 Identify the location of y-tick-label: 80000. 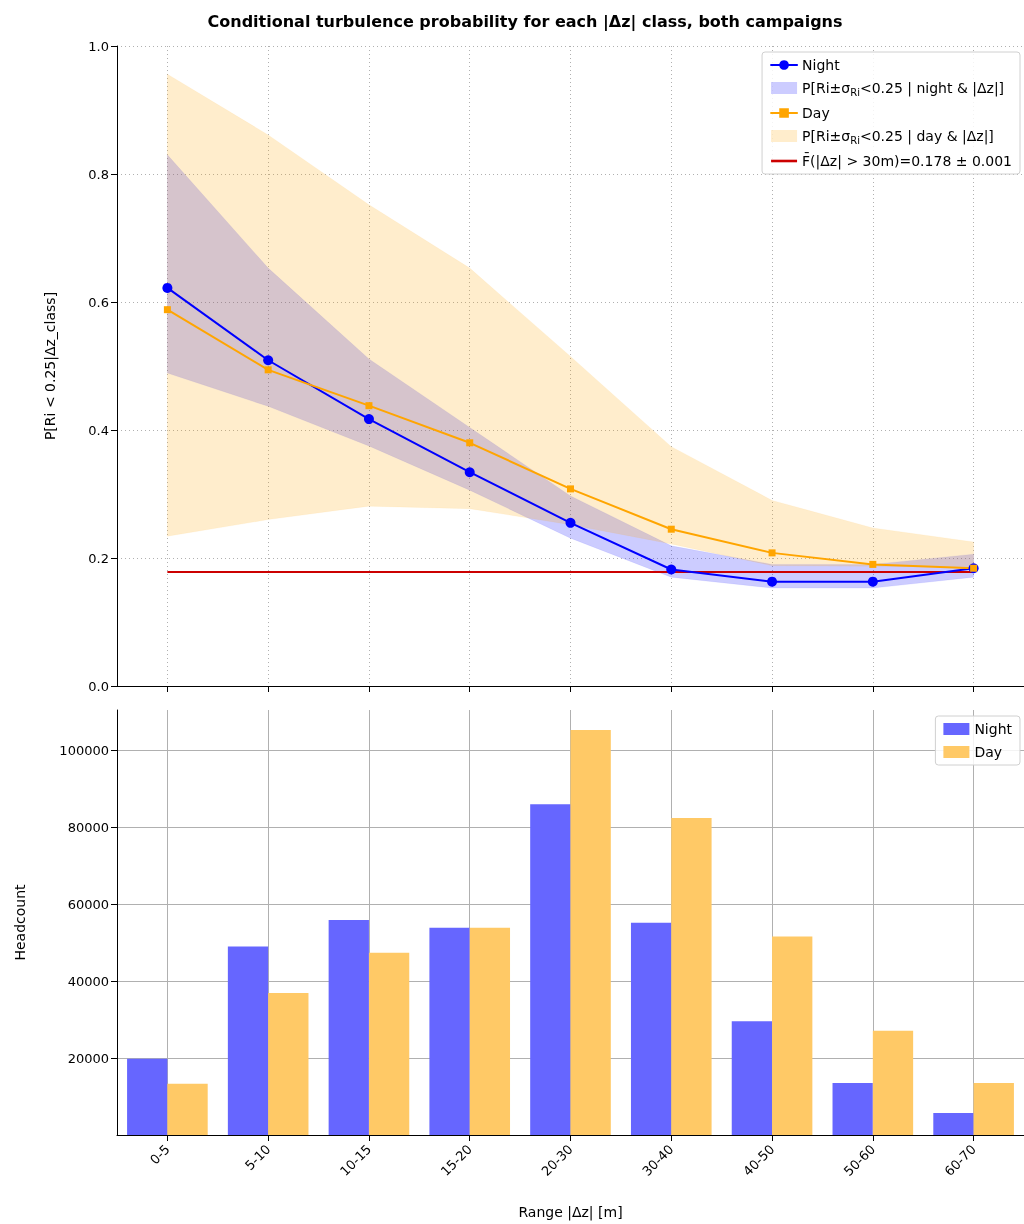
(88, 827).